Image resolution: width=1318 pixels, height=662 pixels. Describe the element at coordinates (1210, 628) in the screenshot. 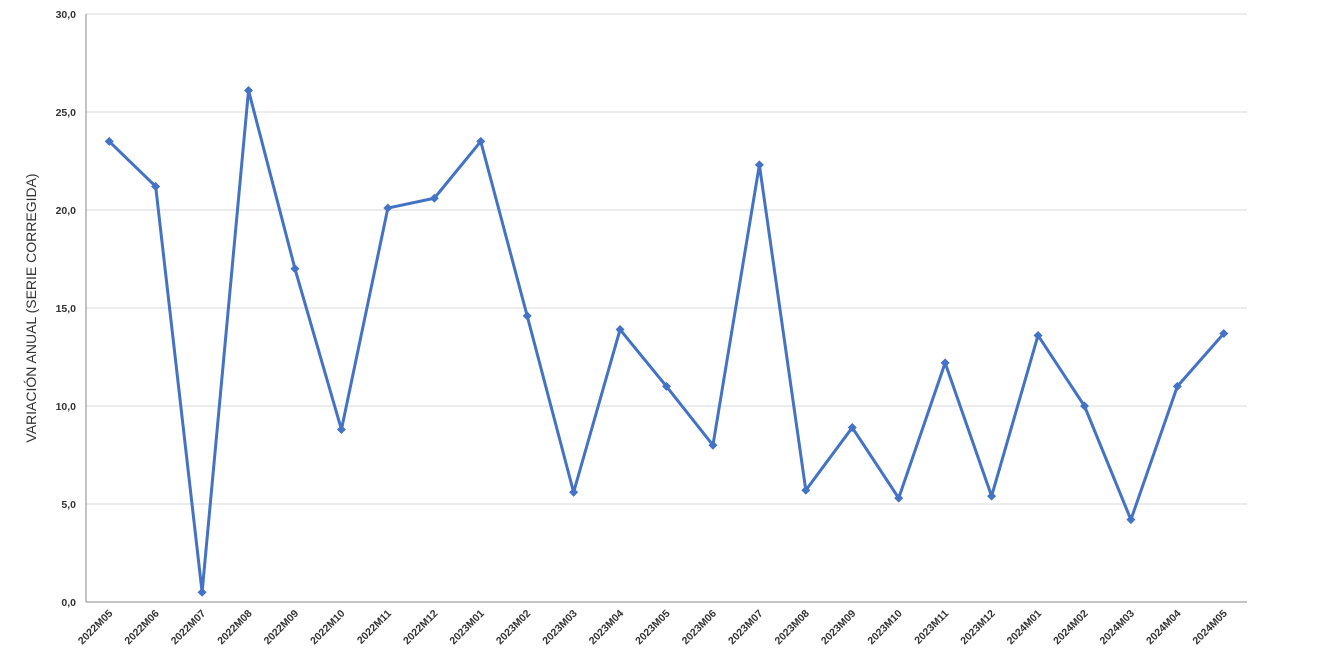

I see `x-tick-label: 2024M05` at that location.